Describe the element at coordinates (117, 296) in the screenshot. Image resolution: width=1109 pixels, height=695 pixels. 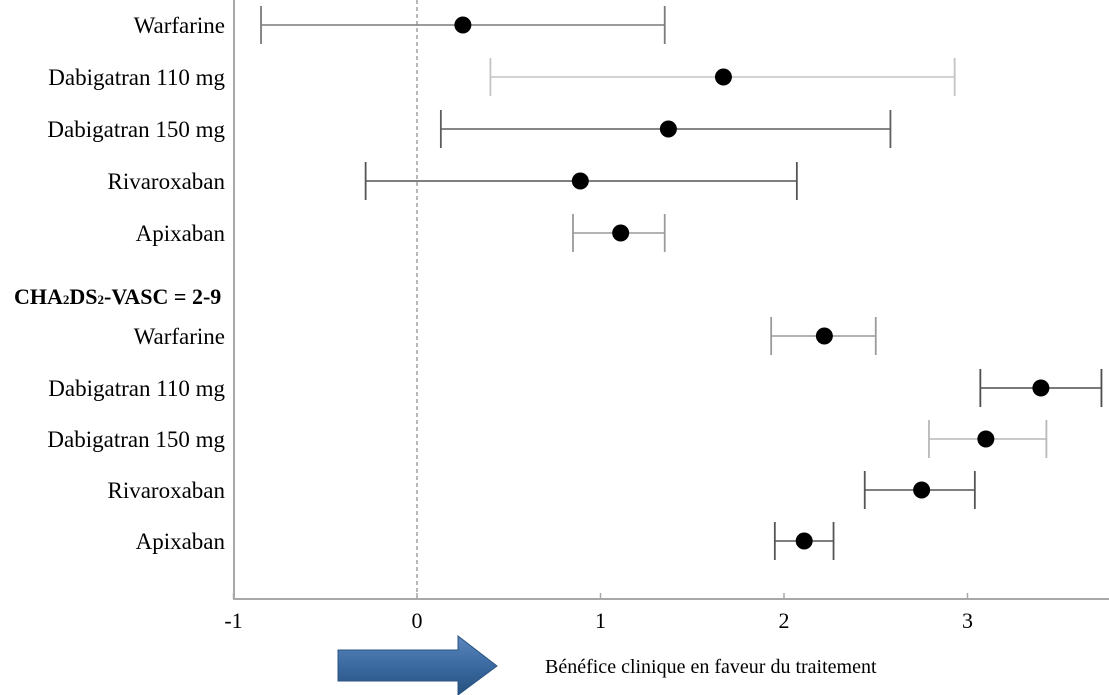
I see `group-label: CHA2DS2-VASC = 2-9` at that location.